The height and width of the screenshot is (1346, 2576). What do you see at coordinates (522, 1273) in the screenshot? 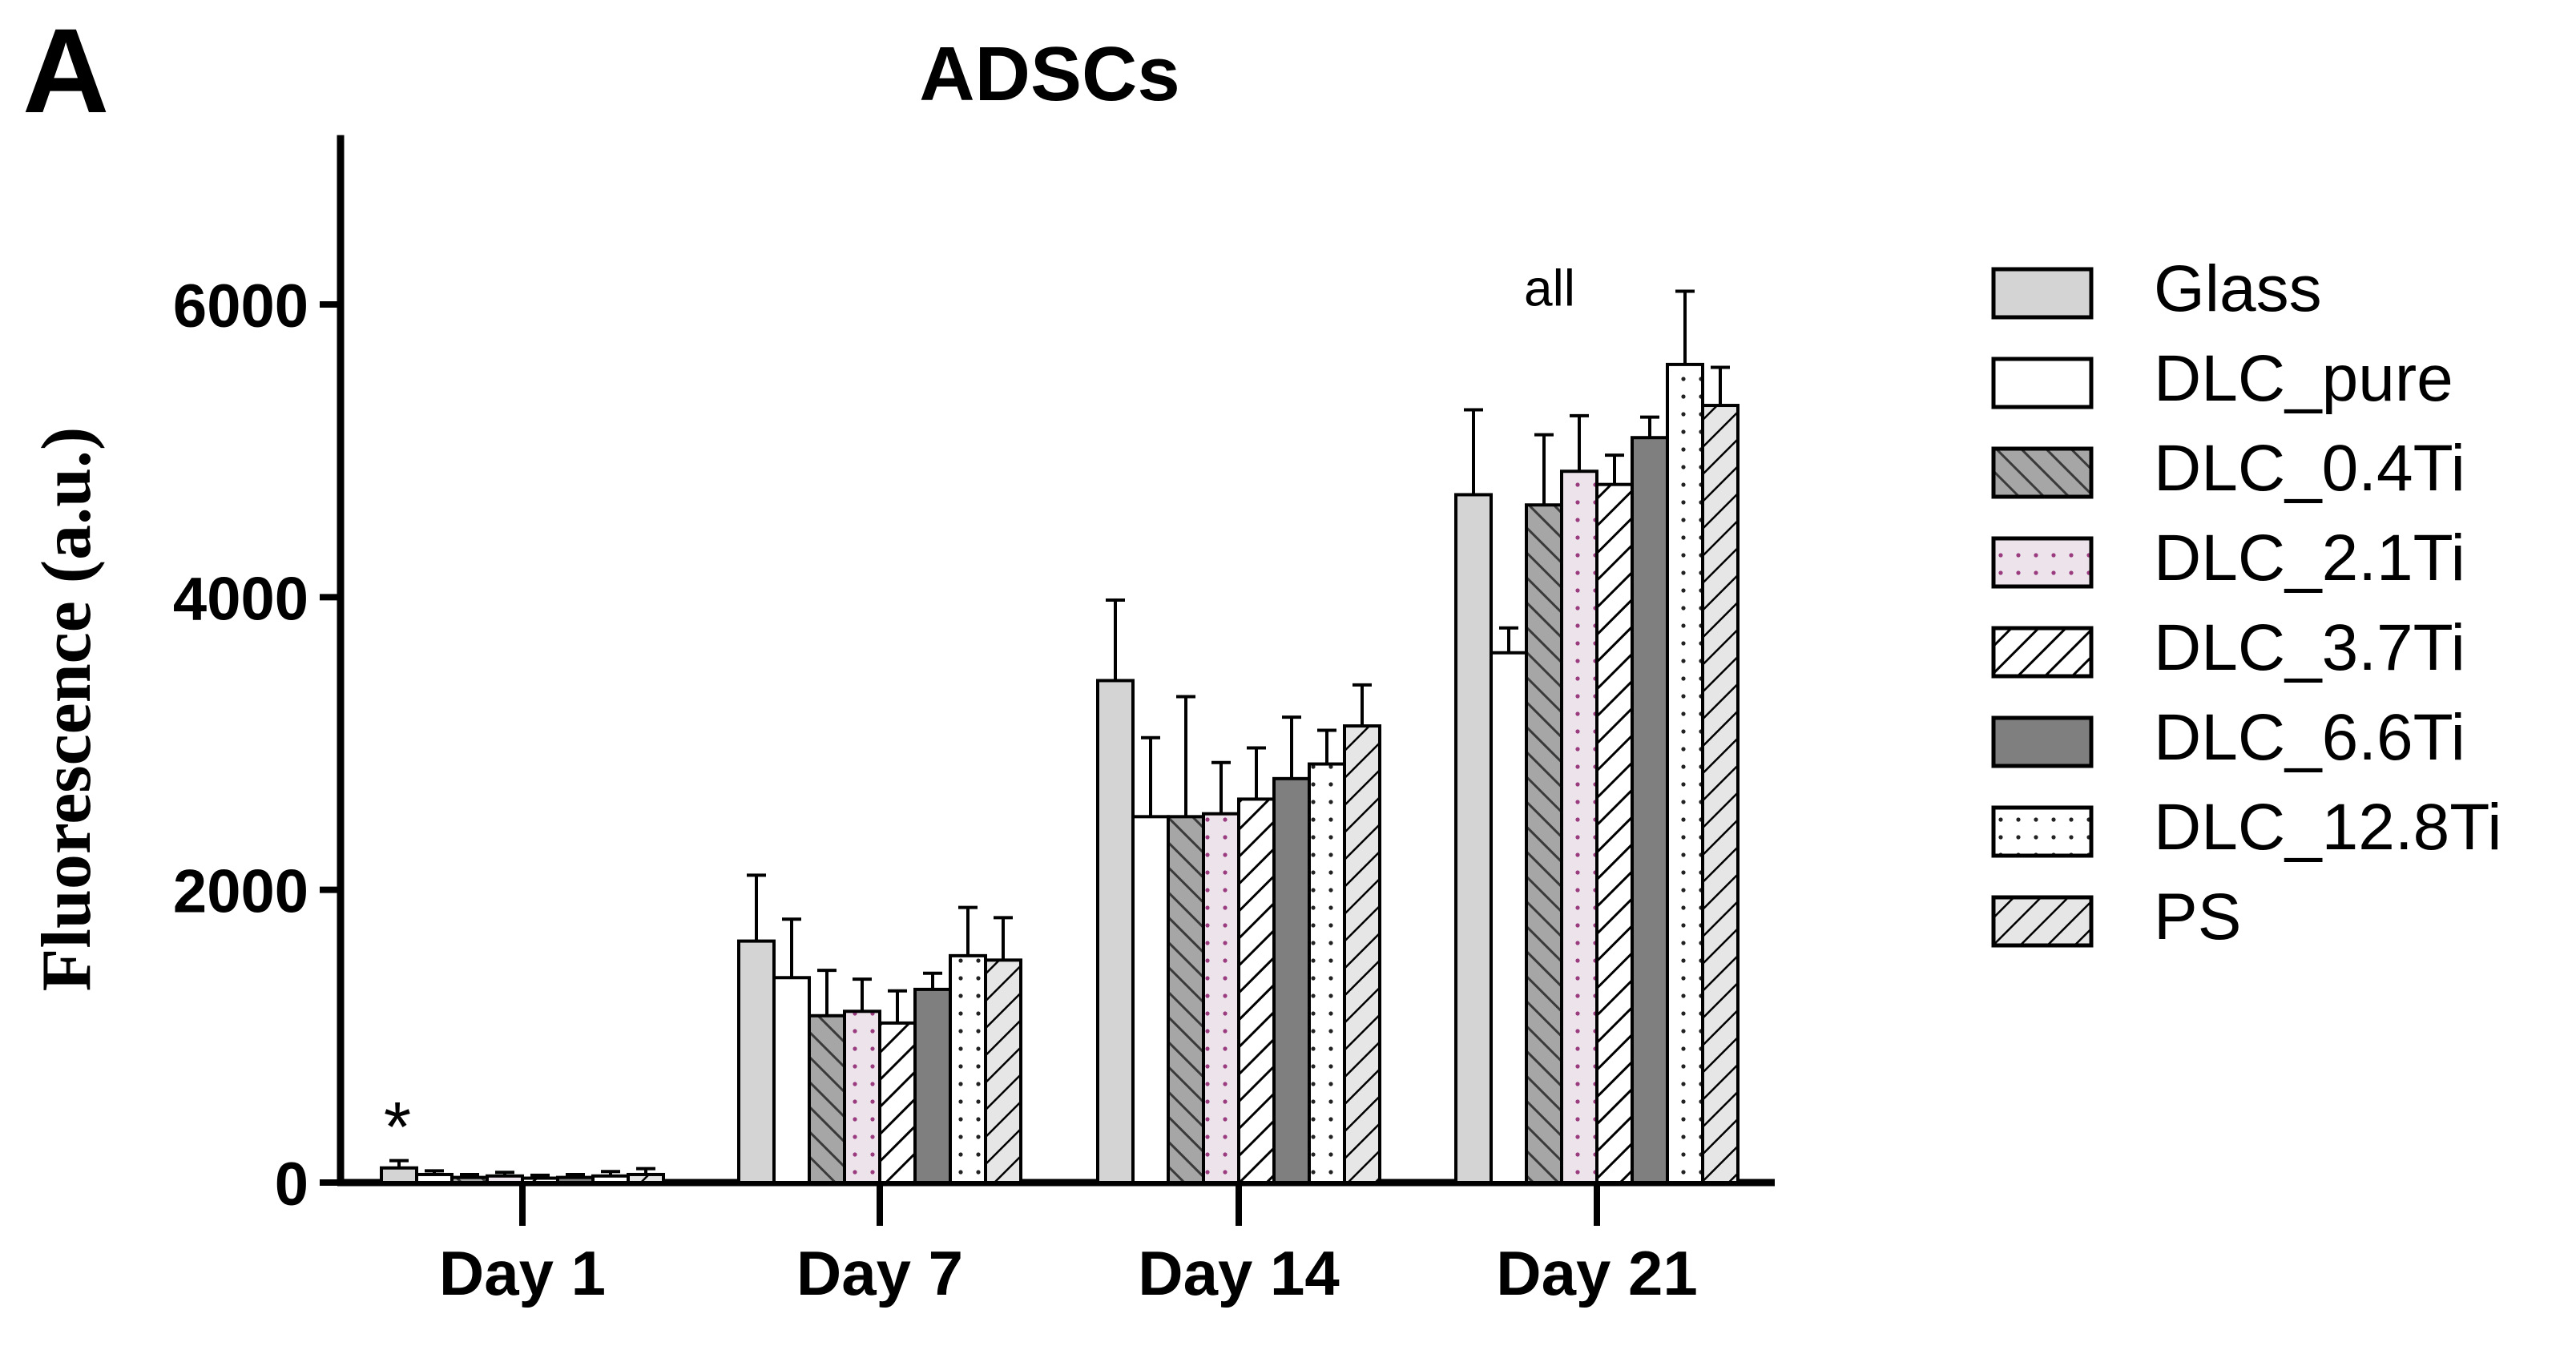
I see `x-tick-label: Day 1` at bounding box center [522, 1273].